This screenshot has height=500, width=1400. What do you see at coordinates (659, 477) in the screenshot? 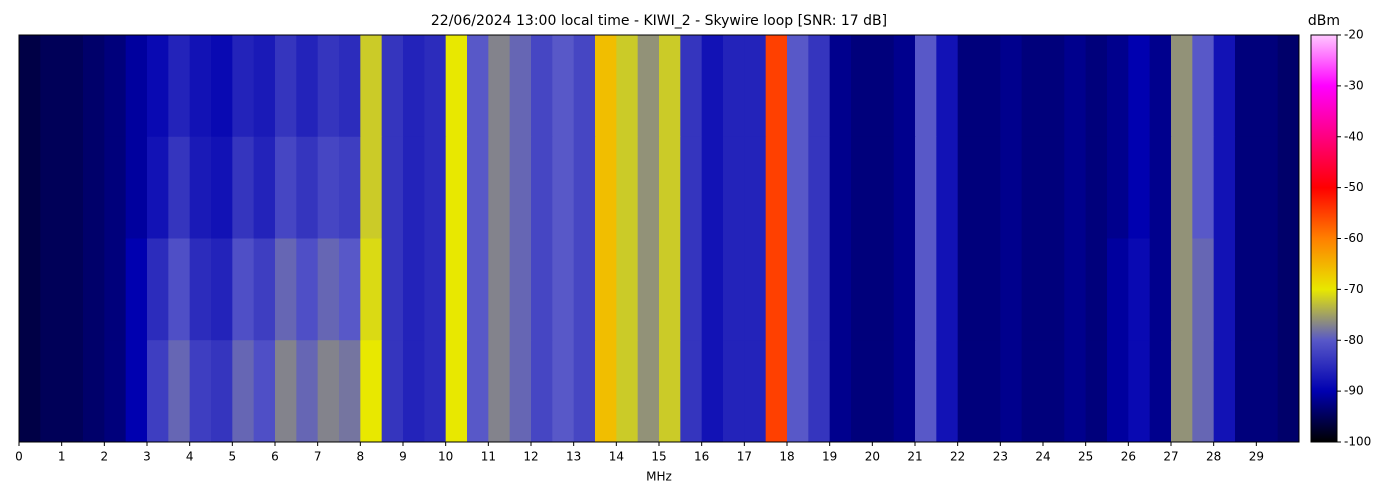
I see `x-axis-label: MHz` at bounding box center [659, 477].